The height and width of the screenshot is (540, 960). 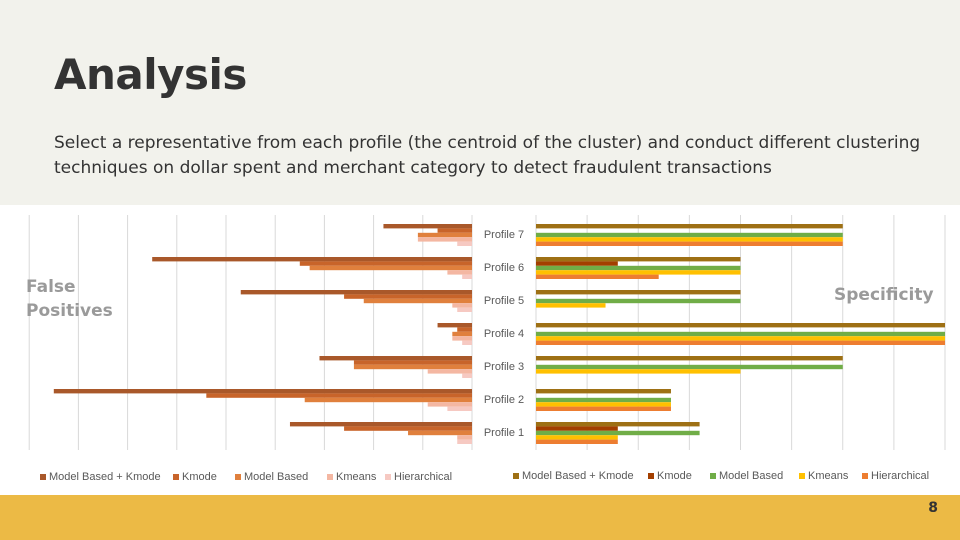 I want to click on profile-label: Profile 5, so click(x=504, y=301).